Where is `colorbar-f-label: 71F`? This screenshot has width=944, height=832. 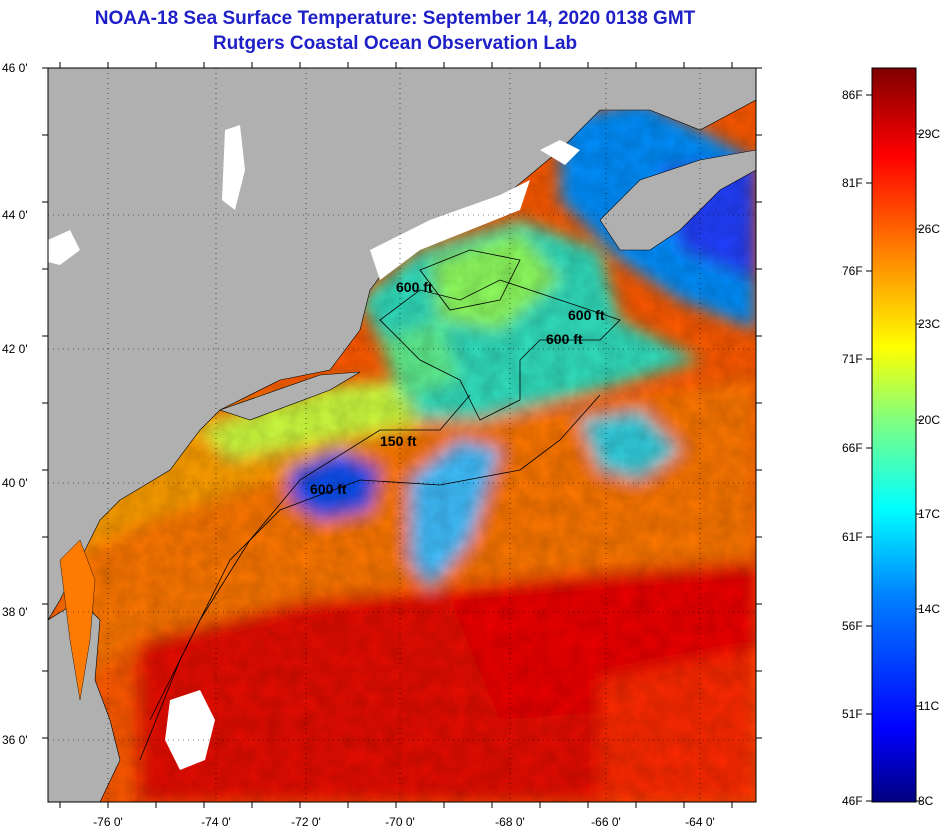 colorbar-f-label: 71F is located at coordinates (852, 359).